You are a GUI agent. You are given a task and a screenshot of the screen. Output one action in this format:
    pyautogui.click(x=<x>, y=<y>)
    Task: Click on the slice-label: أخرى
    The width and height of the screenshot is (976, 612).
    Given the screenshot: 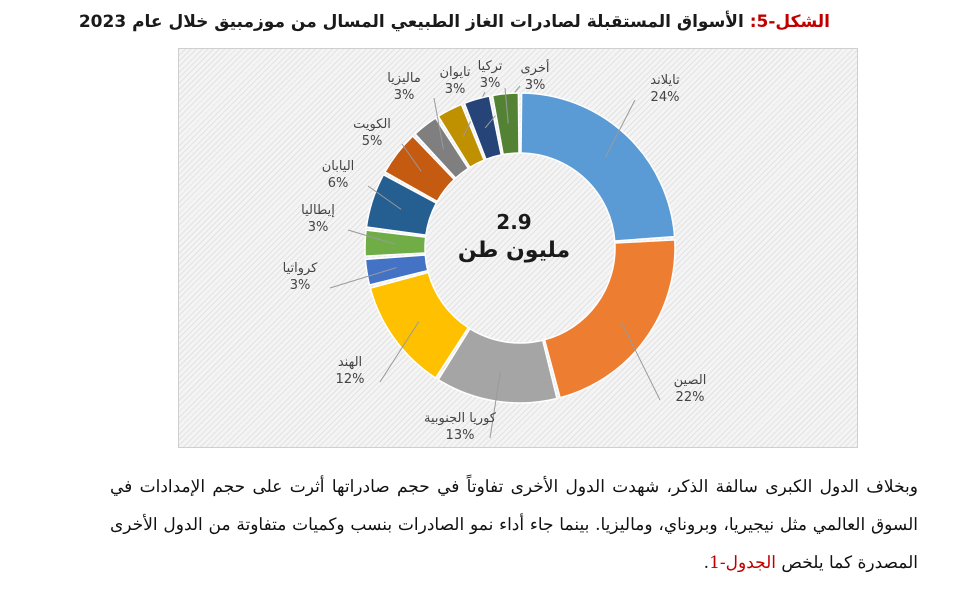 What is the action you would take?
    pyautogui.click(x=535, y=67)
    